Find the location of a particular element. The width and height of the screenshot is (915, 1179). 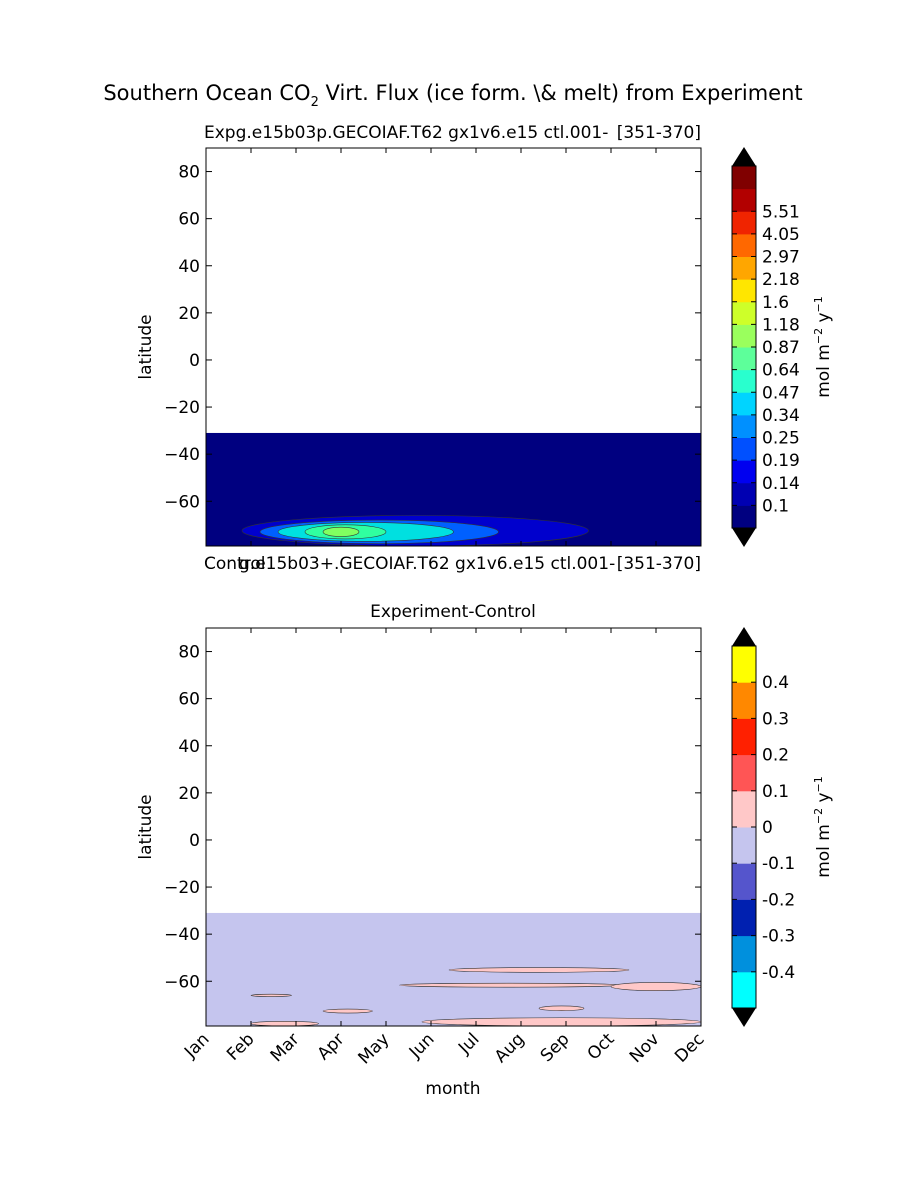

control-title-left: Control is located at coordinates (234, 564).